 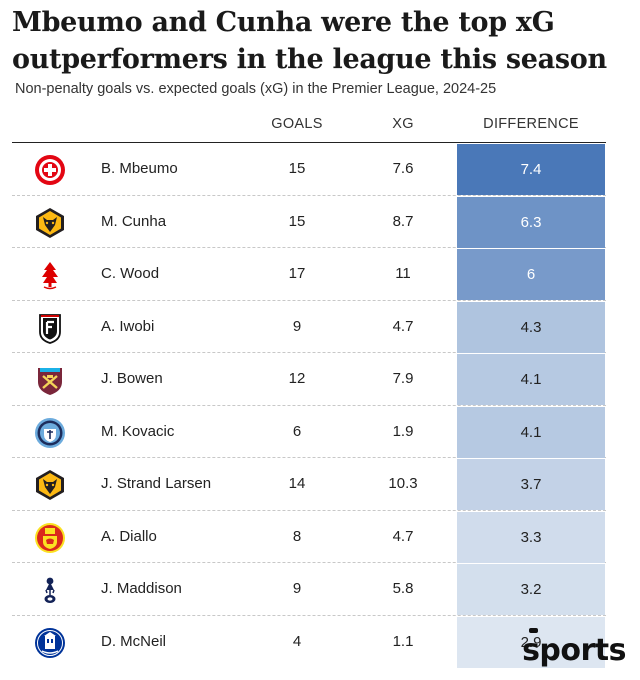 I want to click on goals-value: 17, so click(x=297, y=273).